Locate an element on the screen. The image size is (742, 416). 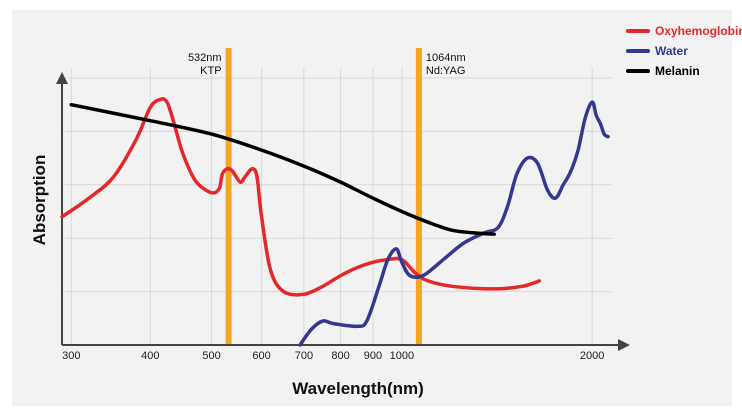
legend-label-water: Water is located at coordinates (671, 51).